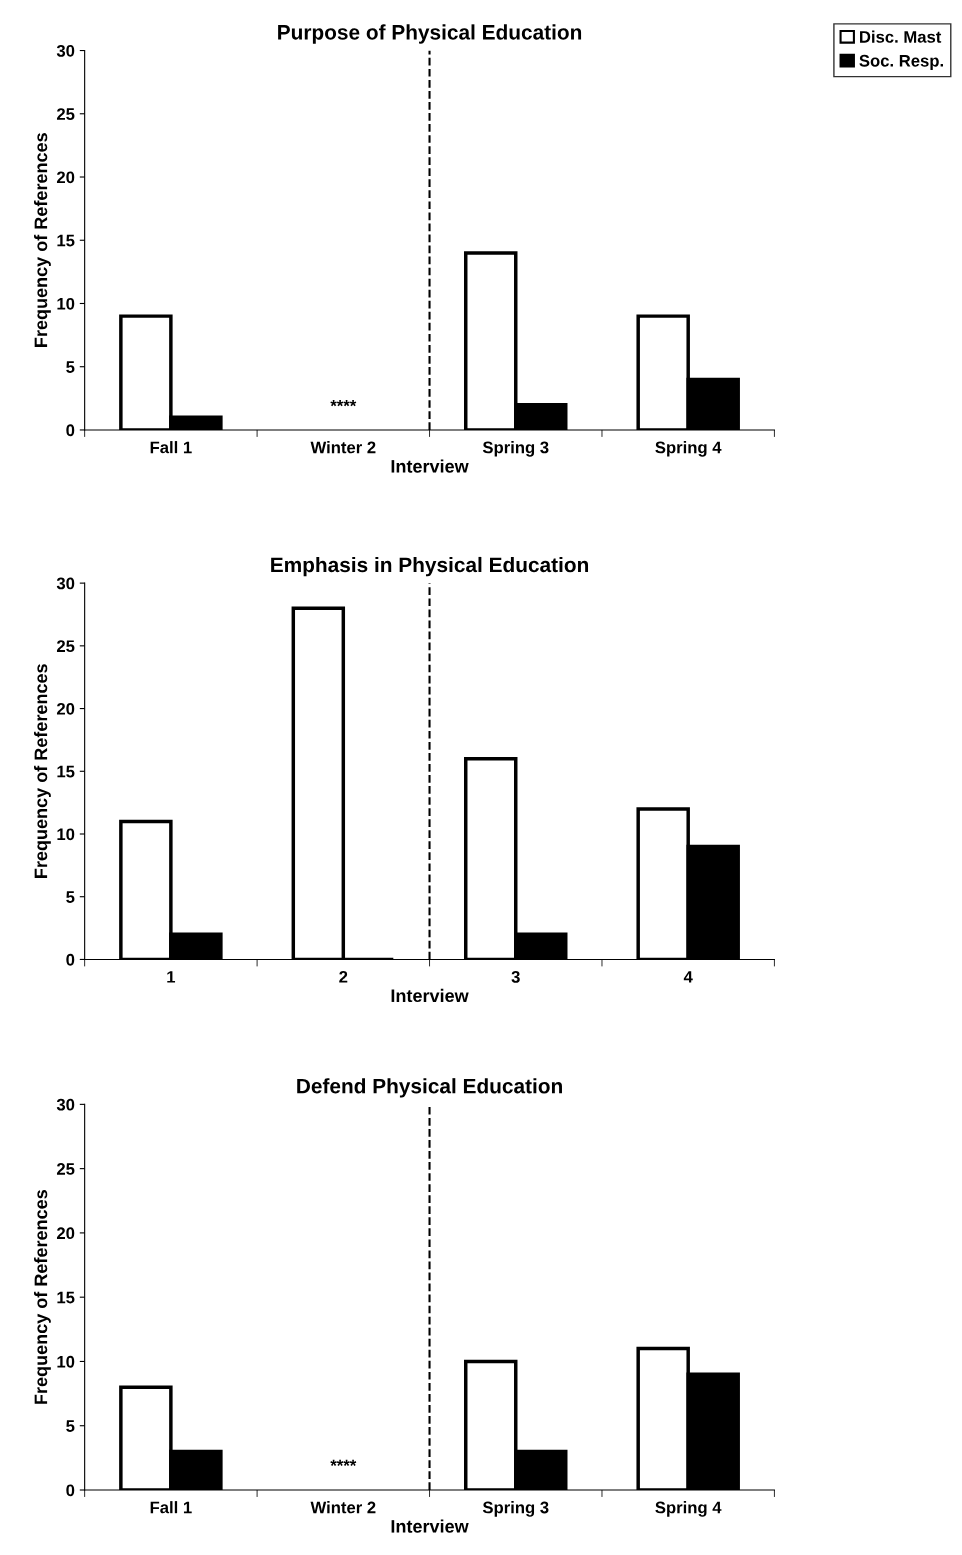 The width and height of the screenshot is (962, 1555). What do you see at coordinates (515, 976) in the screenshot?
I see `x-tick-label: 3` at bounding box center [515, 976].